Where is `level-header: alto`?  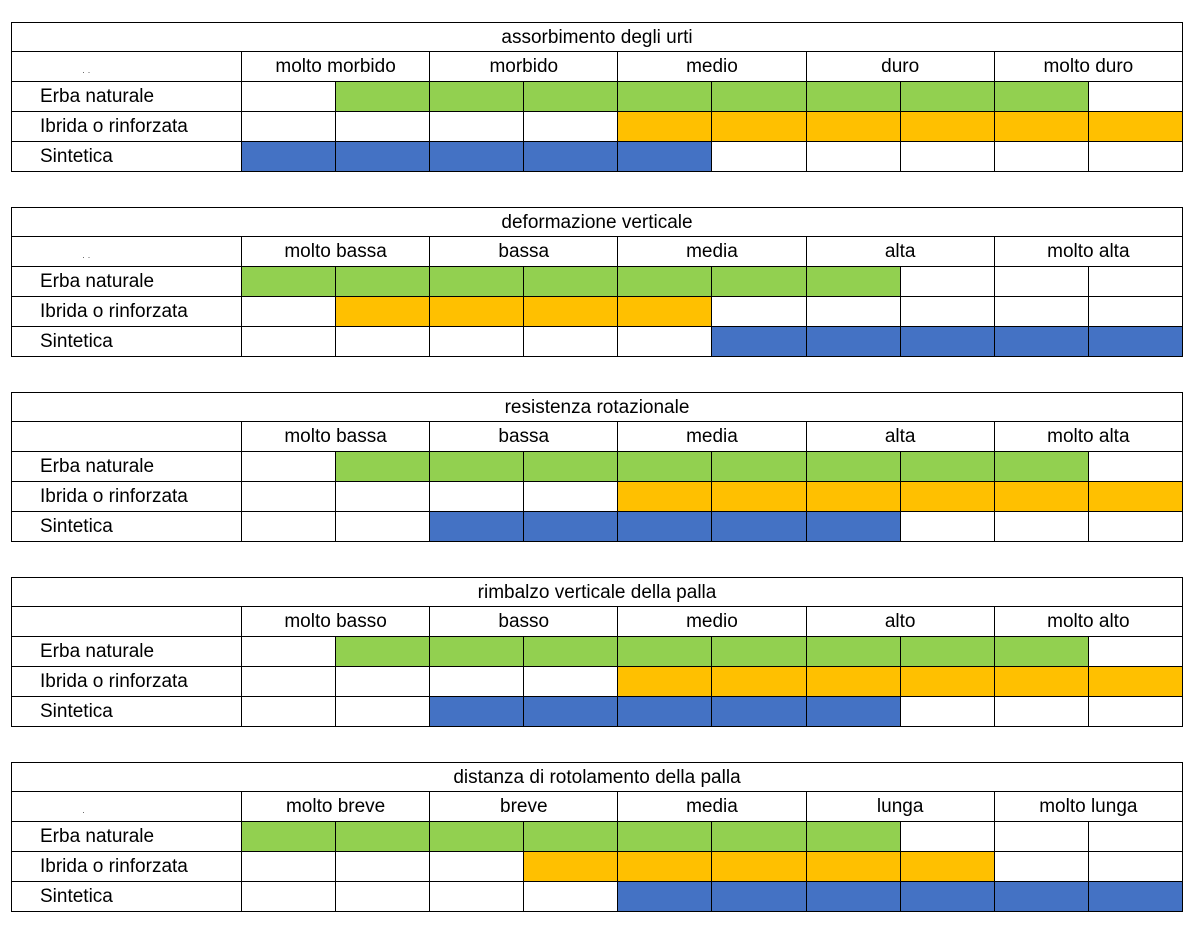 level-header: alto is located at coordinates (900, 622).